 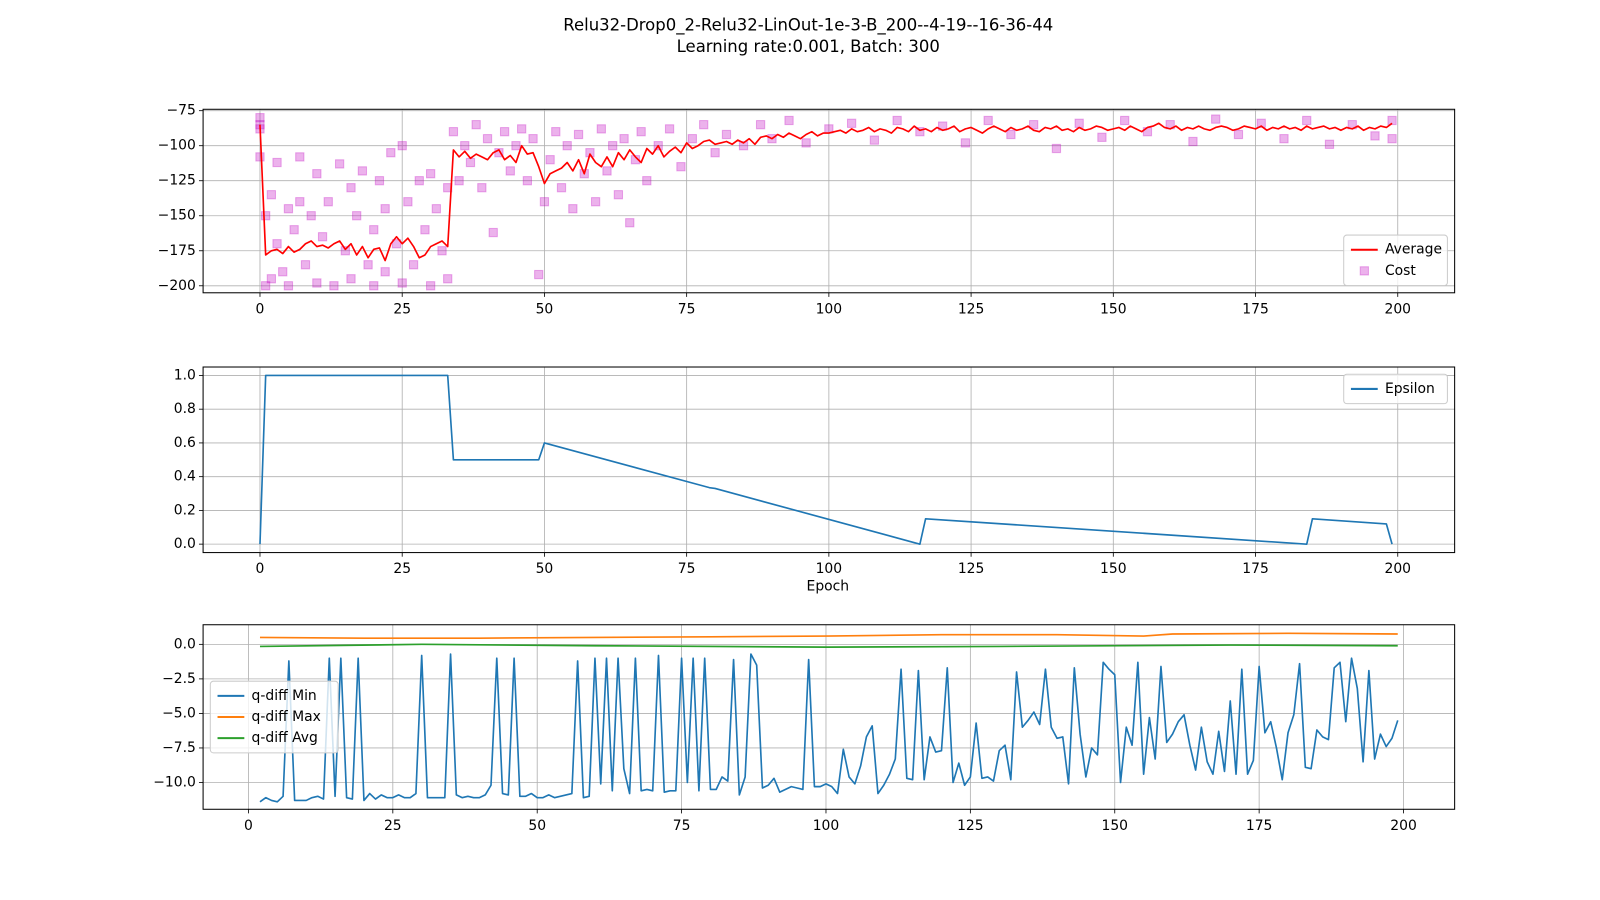 I want to click on y-tick-label: −5.0, so click(x=179, y=713).